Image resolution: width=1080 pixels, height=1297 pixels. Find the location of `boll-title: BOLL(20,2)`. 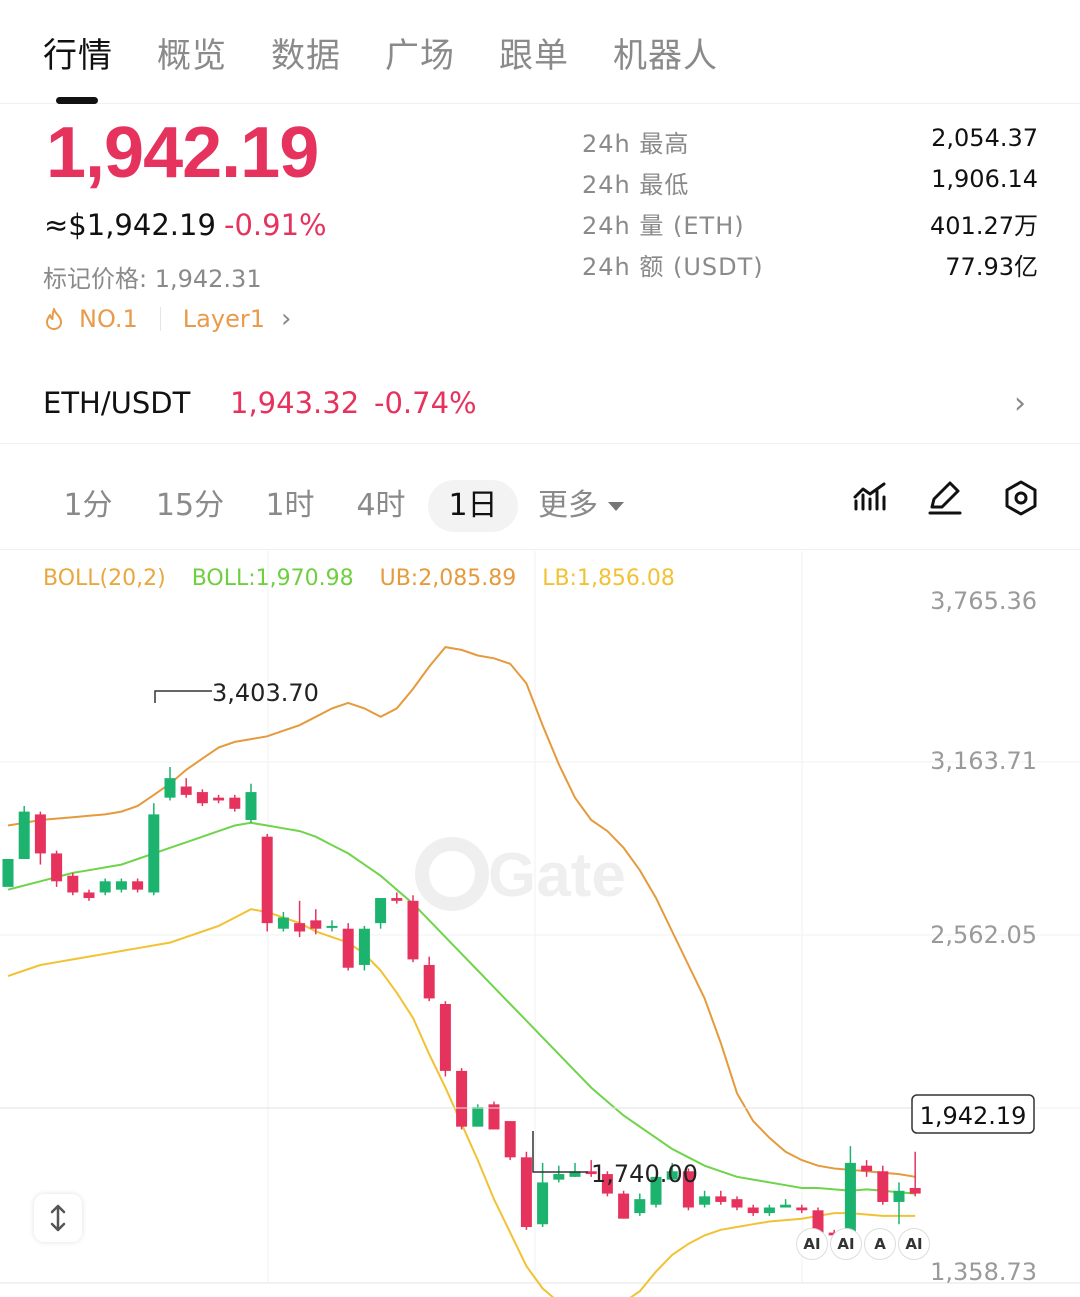

boll-title: BOLL(20,2) is located at coordinates (104, 578).